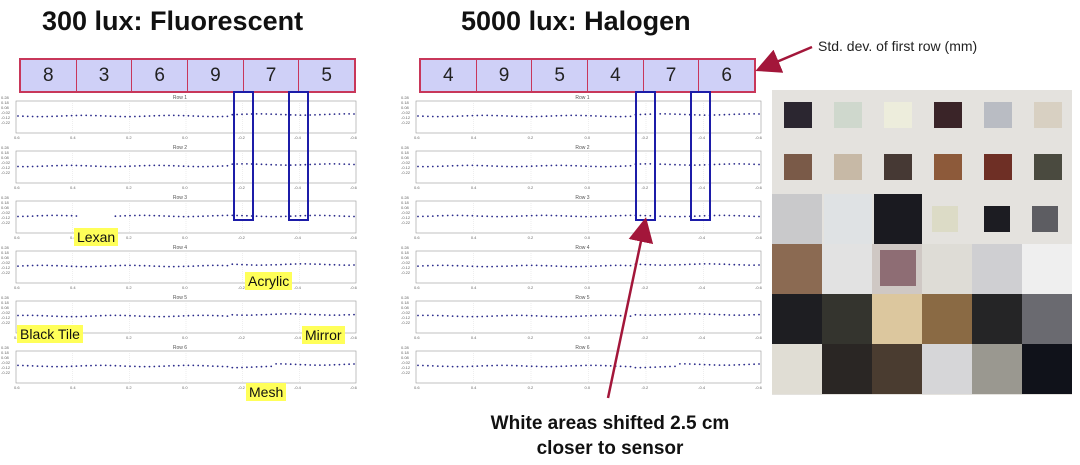  Describe the element at coordinates (405, 297) in the screenshot. I see `y-tick-label: 0.28` at that location.